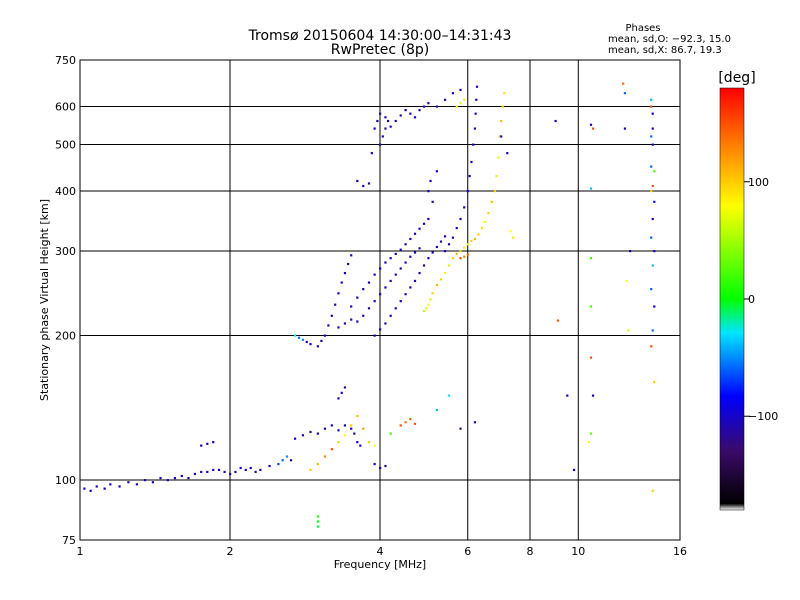 The width and height of the screenshot is (800, 600). What do you see at coordinates (642, 28) in the screenshot?
I see `stats-heading: Phases` at bounding box center [642, 28].